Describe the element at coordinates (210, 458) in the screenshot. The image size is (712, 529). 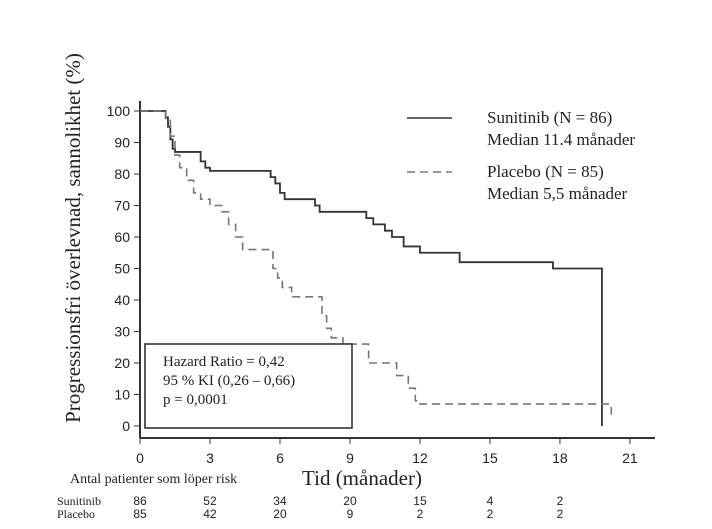
I see `x-tick-label: 3` at that location.